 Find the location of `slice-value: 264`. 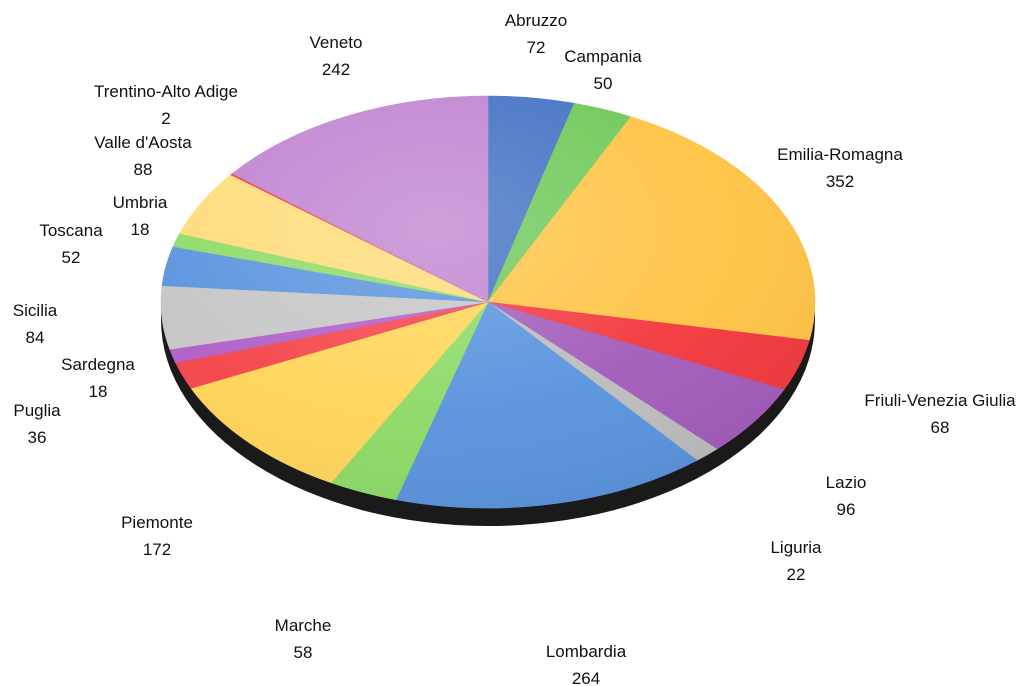

slice-value: 264 is located at coordinates (586, 677).